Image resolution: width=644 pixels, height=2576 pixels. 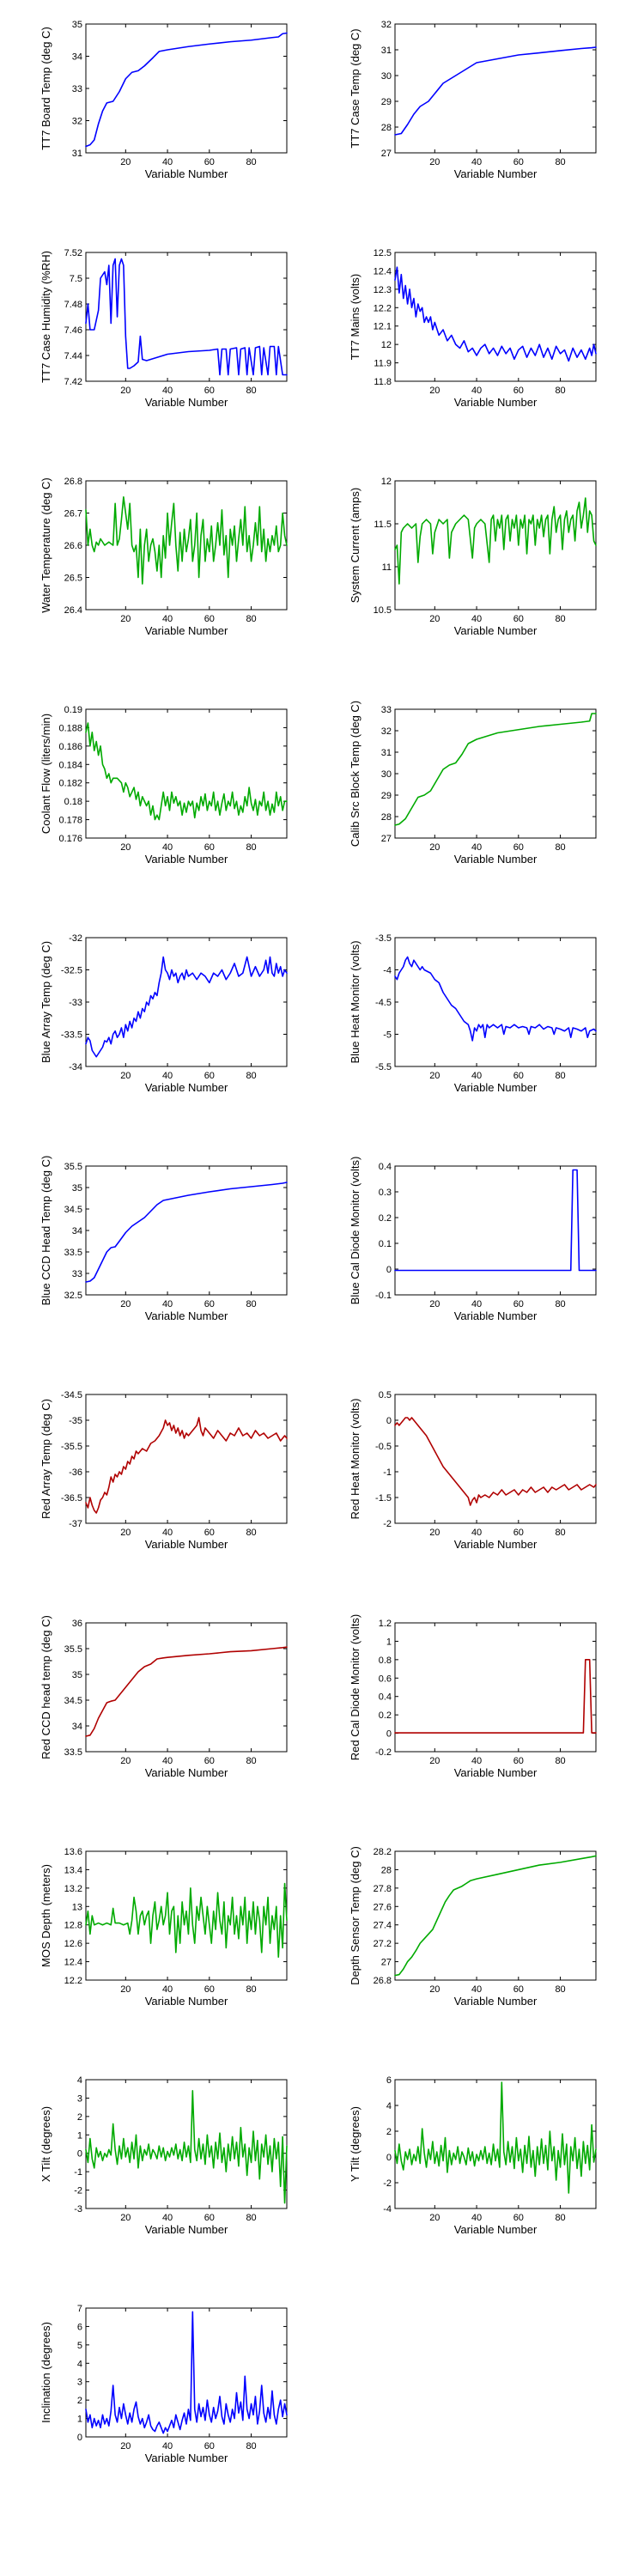 What do you see at coordinates (75, 939) in the screenshot?
I see `y-tick-label: -32` at bounding box center [75, 939].